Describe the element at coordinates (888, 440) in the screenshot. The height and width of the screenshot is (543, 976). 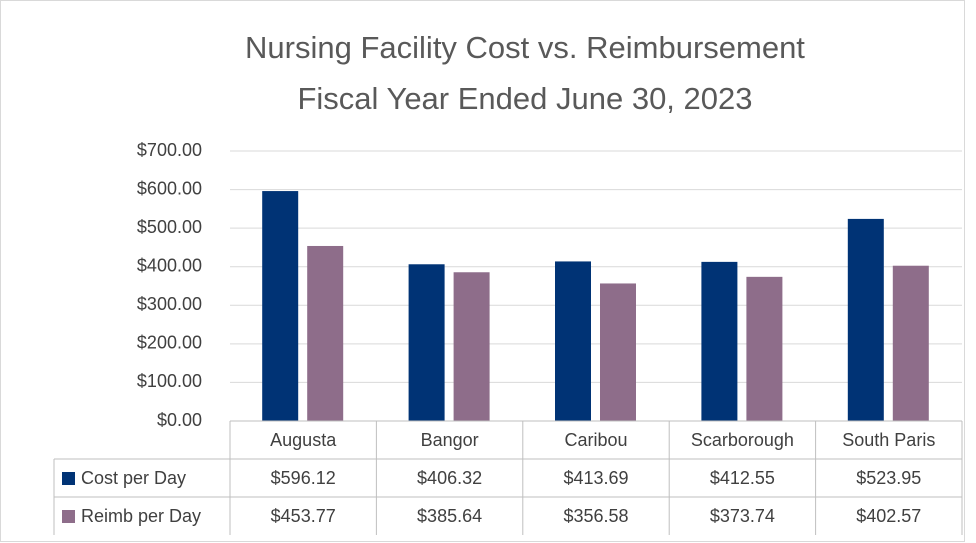
I see `x-tick-label: South Paris` at that location.